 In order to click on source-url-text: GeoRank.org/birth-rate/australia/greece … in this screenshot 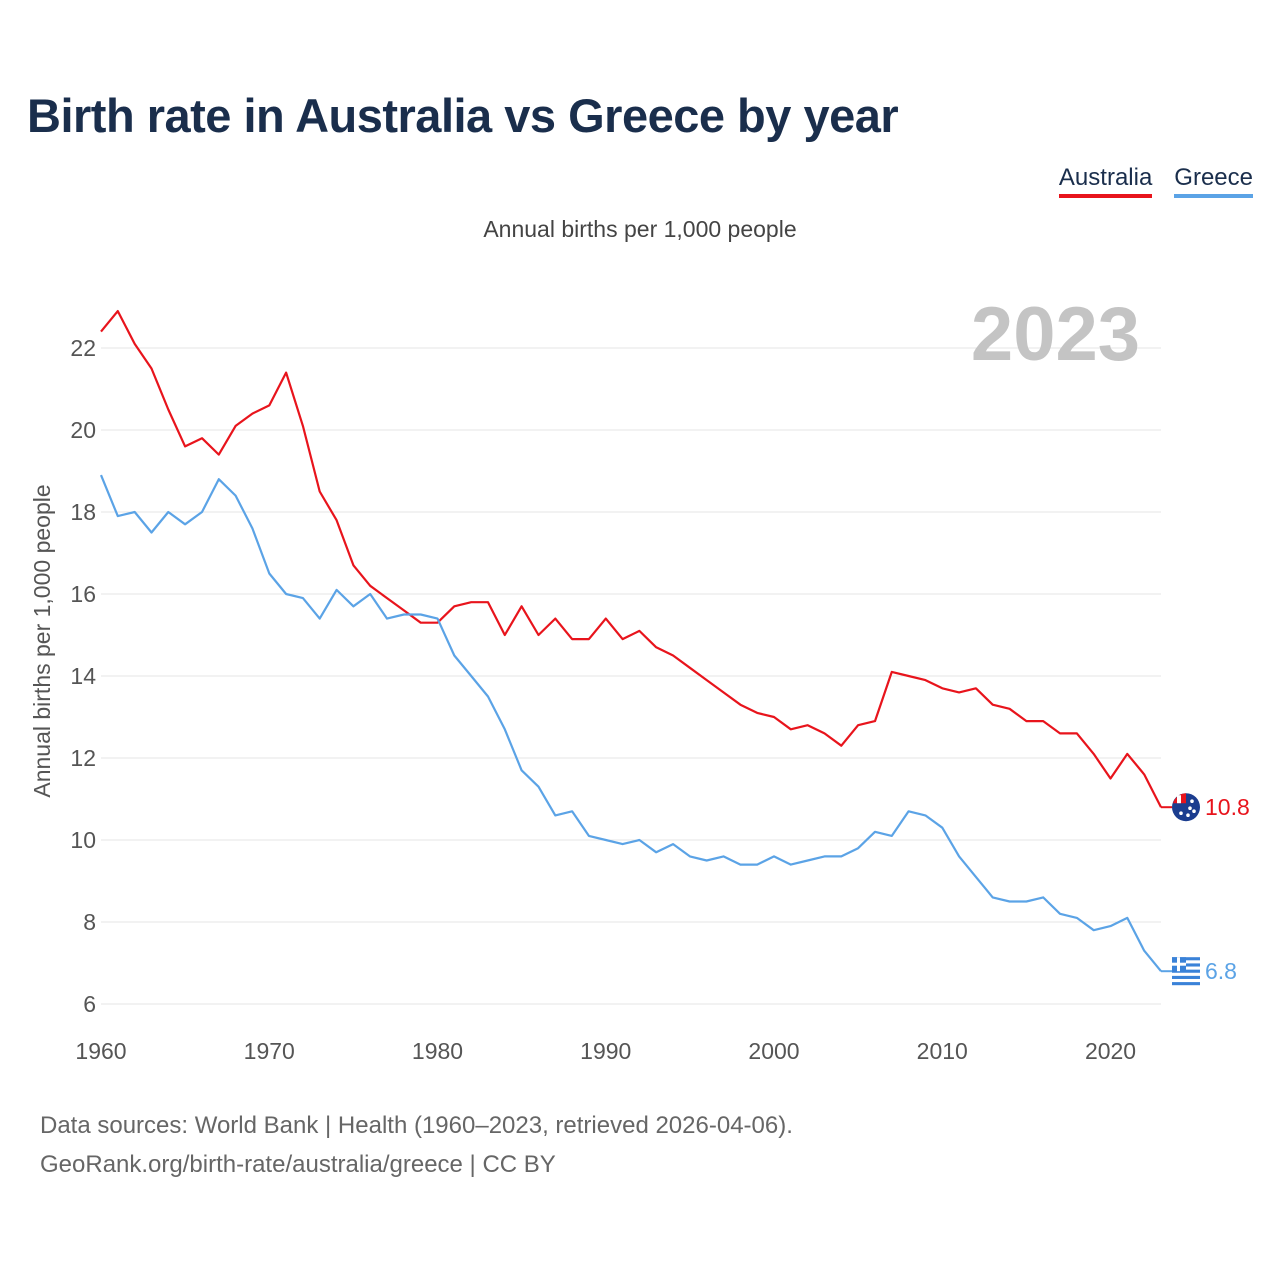, I will do `click(298, 1164)`.